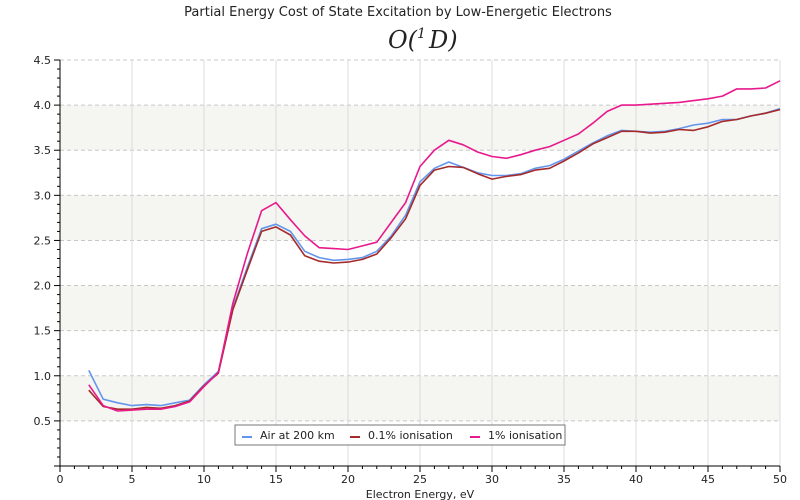 The image size is (800, 500). I want to click on y-tick-label: 4.5, so click(43, 60).